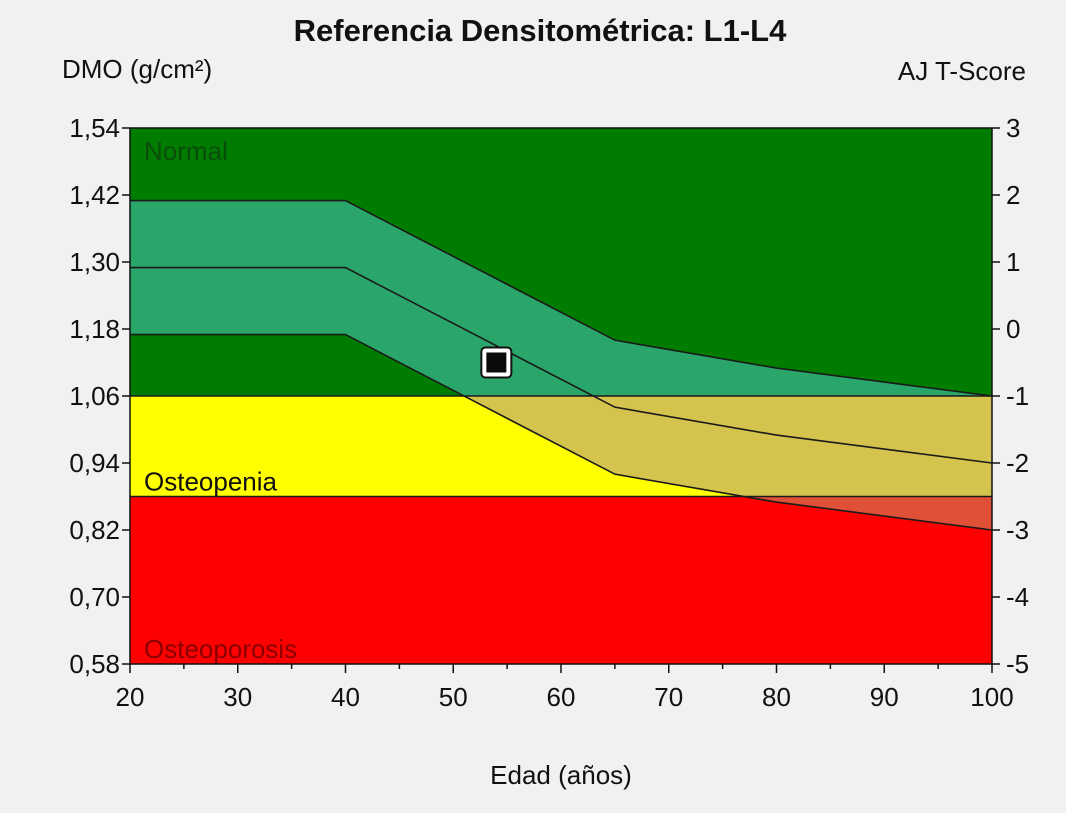 Image resolution: width=1066 pixels, height=813 pixels. What do you see at coordinates (94, 530) in the screenshot?
I see `left-tick-label: 0,82` at bounding box center [94, 530].